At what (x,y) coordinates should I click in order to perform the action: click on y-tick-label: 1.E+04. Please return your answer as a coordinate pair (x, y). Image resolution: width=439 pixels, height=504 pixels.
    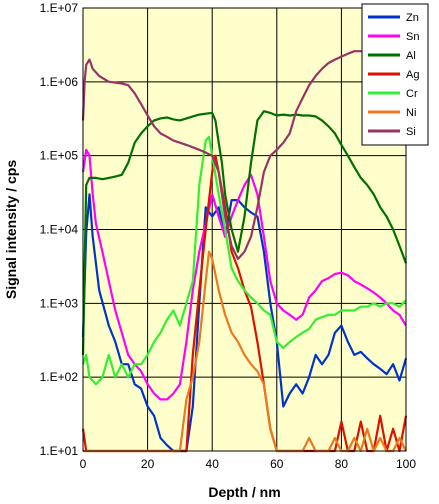
    Looking at the image, I should click on (59, 230).